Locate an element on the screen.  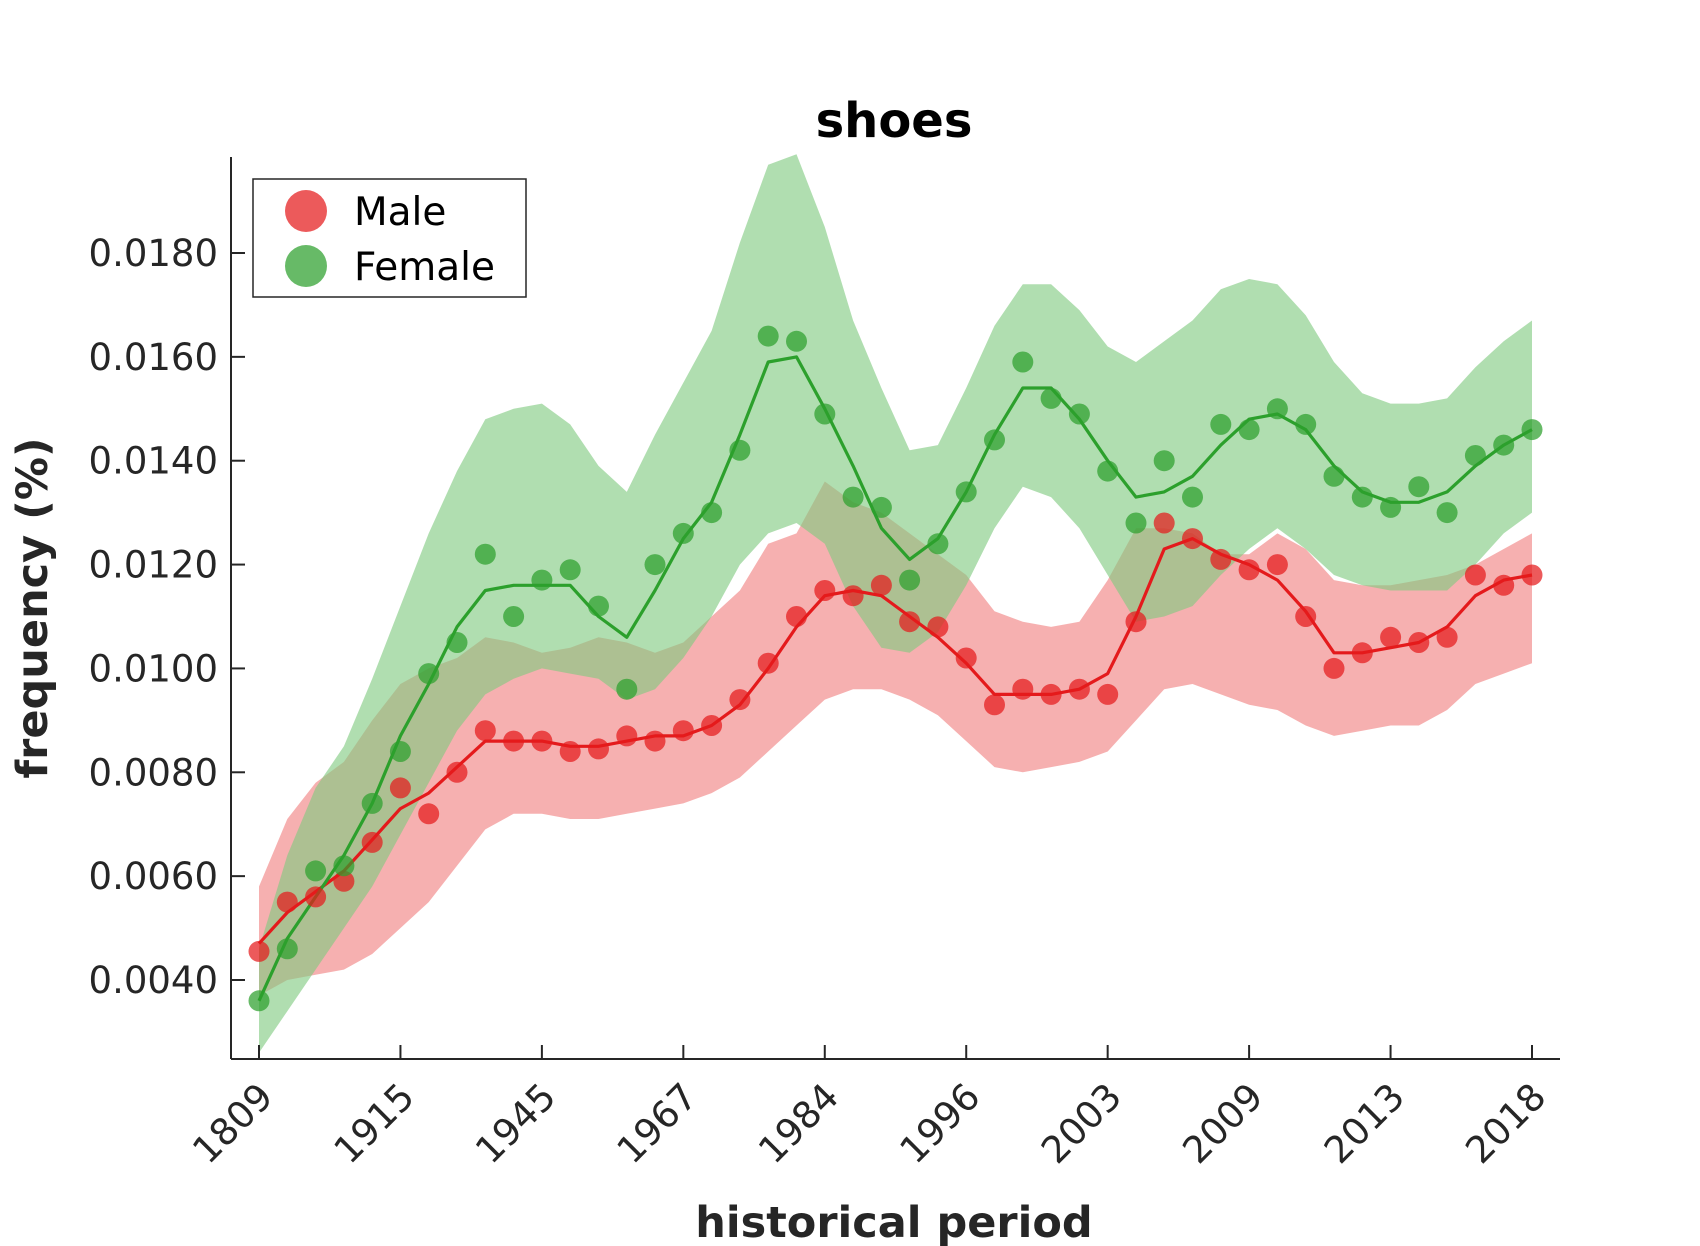
y-tick-label: 0.0040 is located at coordinates (153, 980).